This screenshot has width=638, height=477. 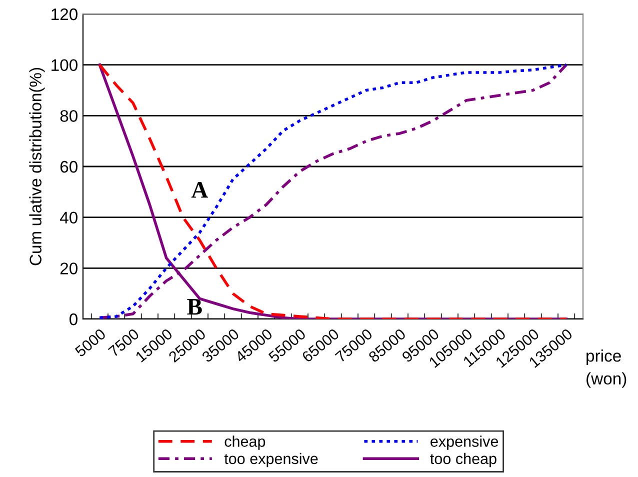 I want to click on x-axis-title: price (won), so click(x=606, y=369).